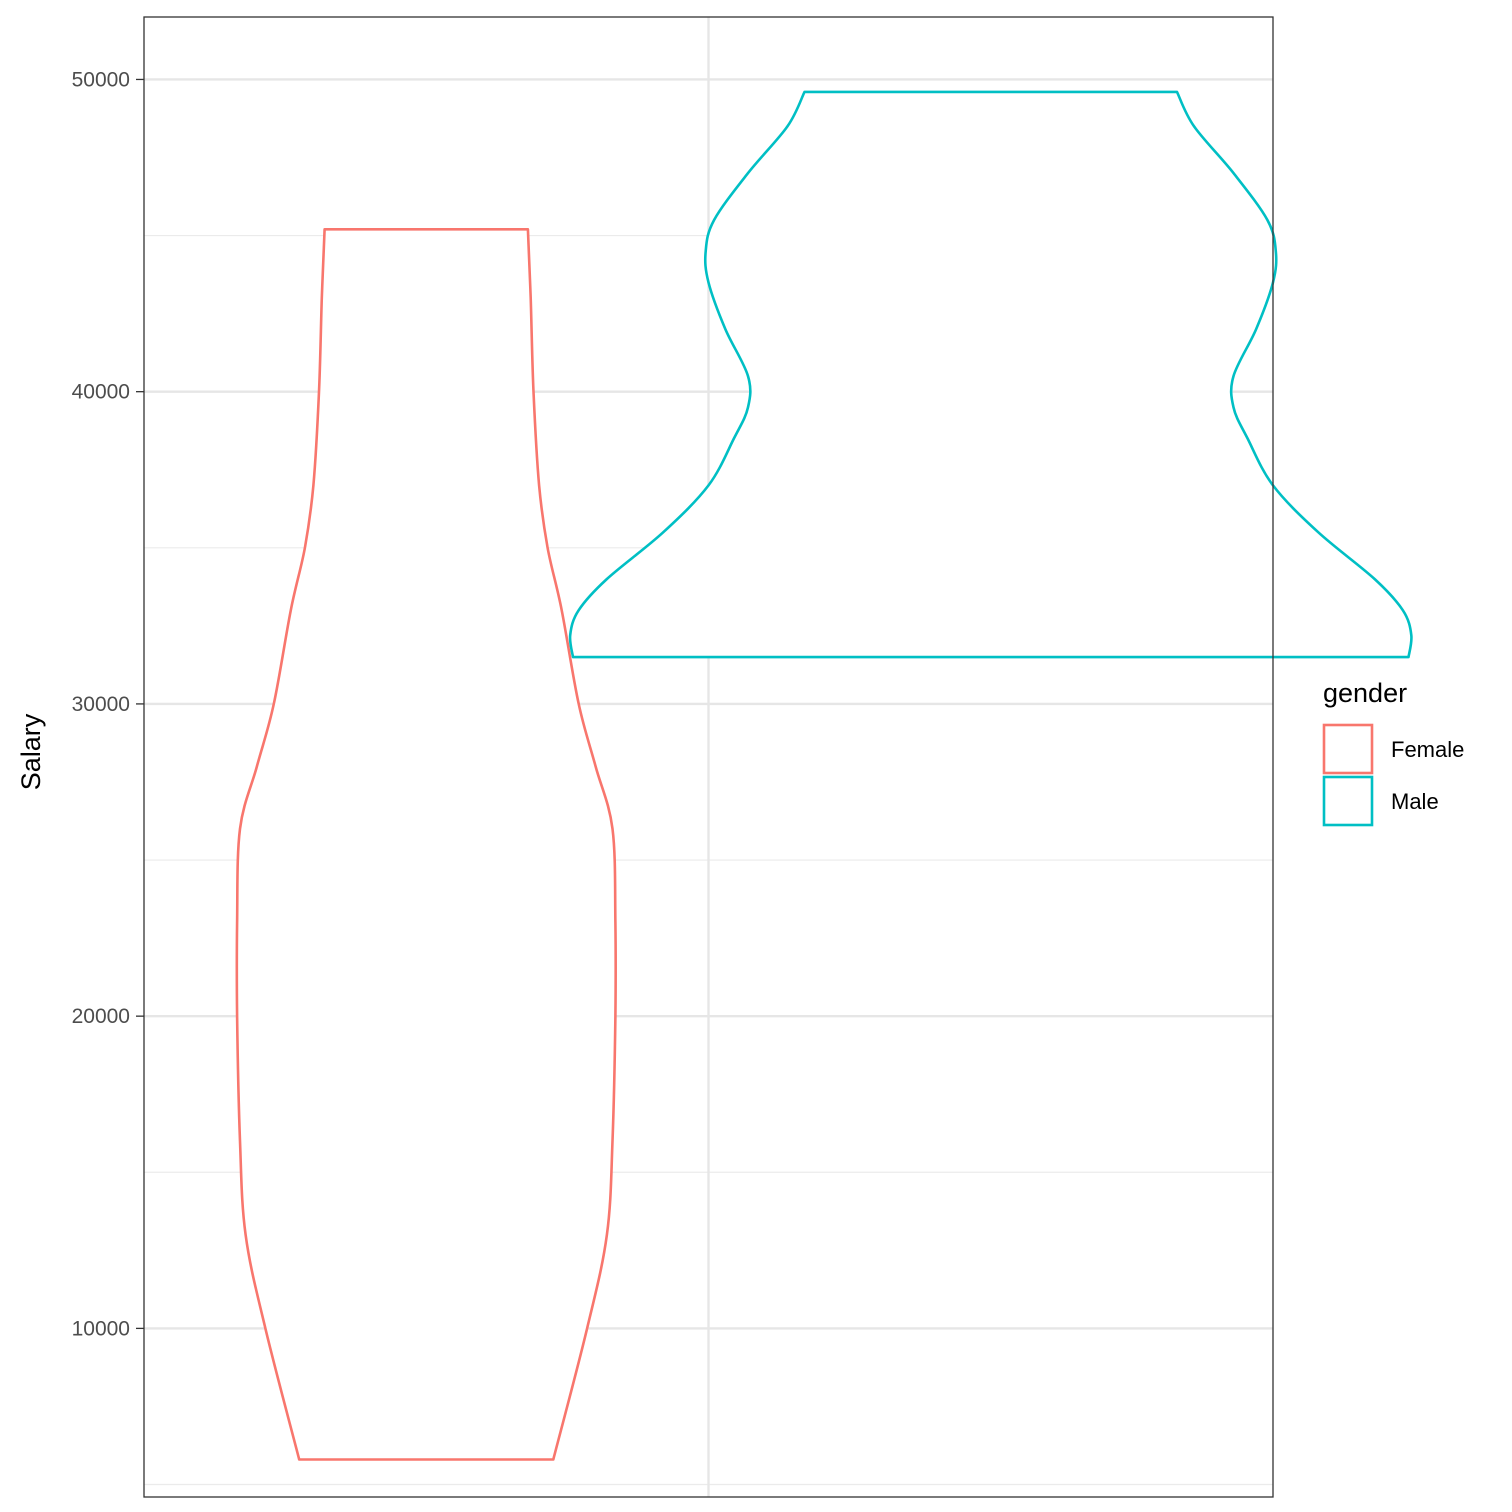 This screenshot has width=1512, height=1512. I want to click on legend-label-female: Female, so click(1427, 749).